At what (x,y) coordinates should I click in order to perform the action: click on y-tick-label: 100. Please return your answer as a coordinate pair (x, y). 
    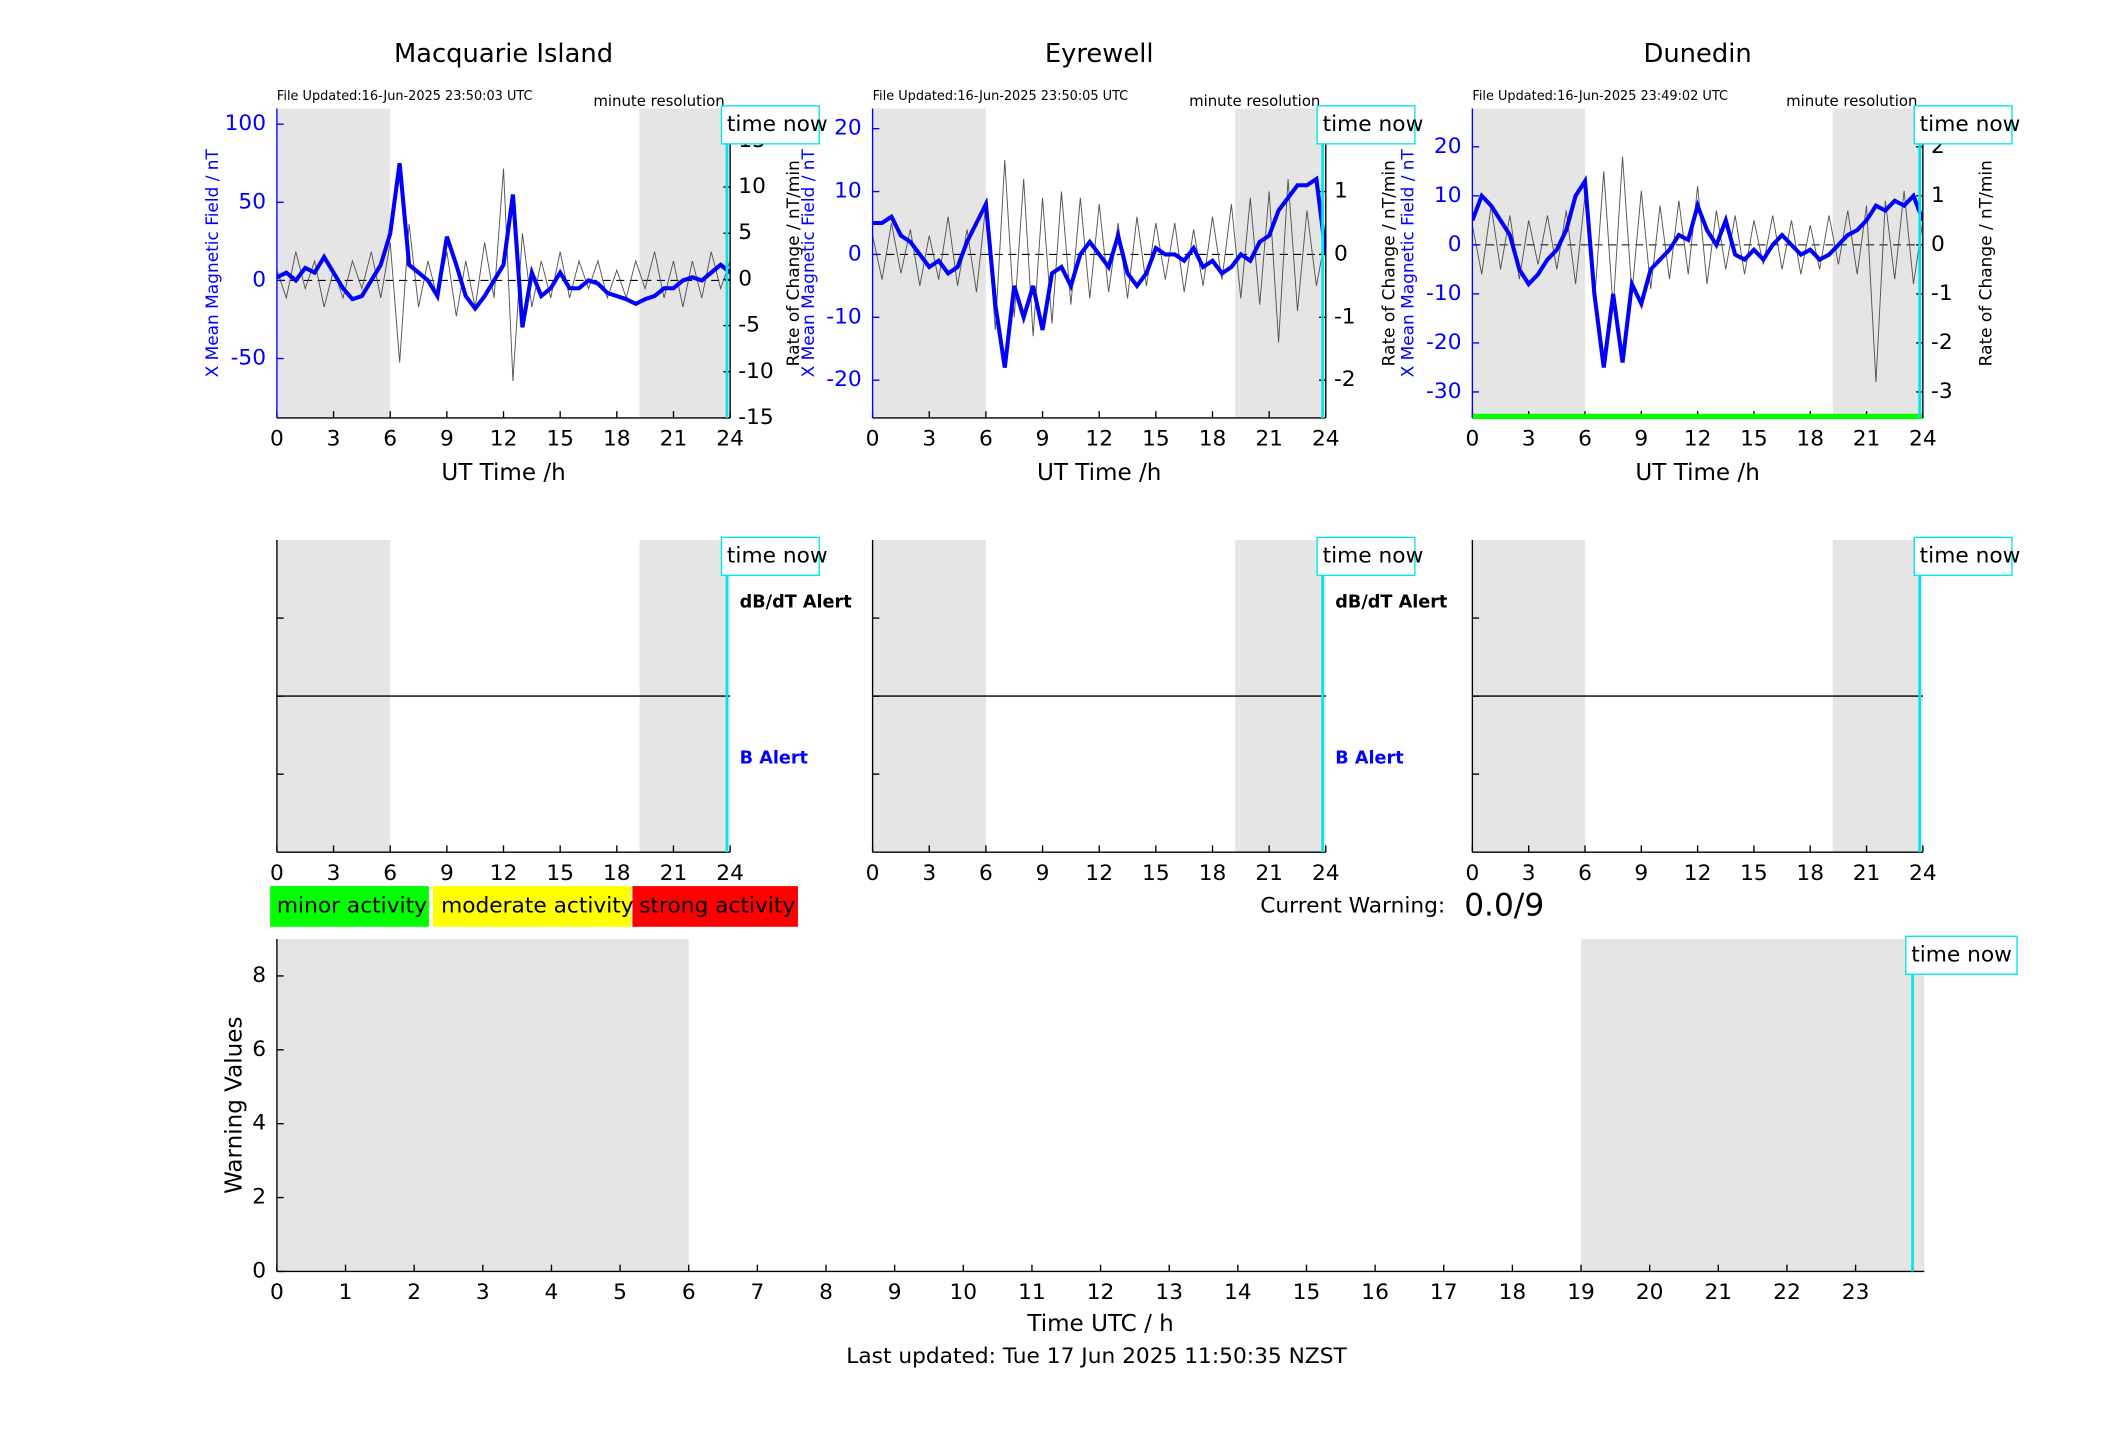
    Looking at the image, I should click on (245, 123).